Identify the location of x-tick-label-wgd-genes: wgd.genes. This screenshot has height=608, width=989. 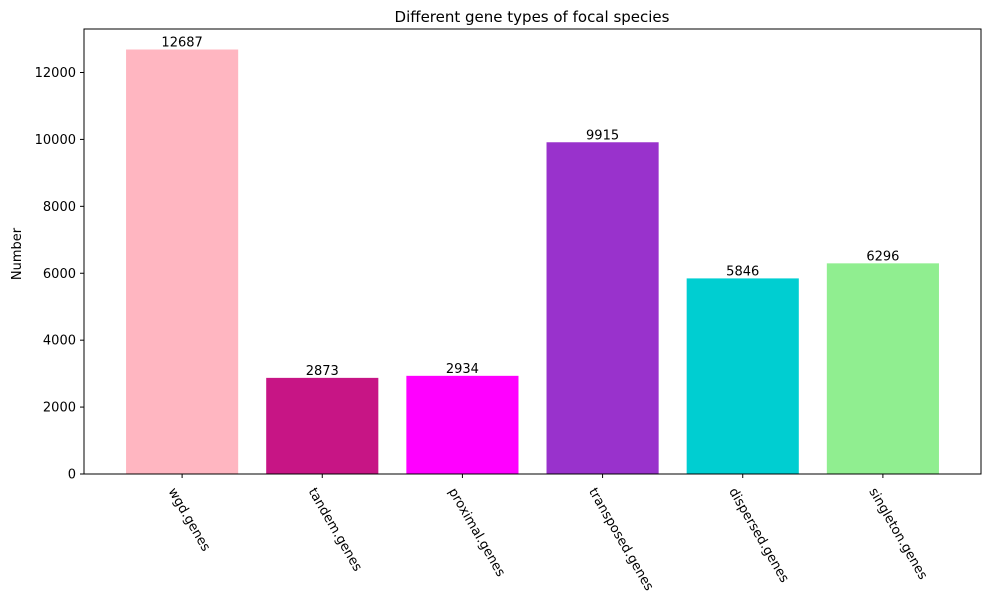
(189, 520).